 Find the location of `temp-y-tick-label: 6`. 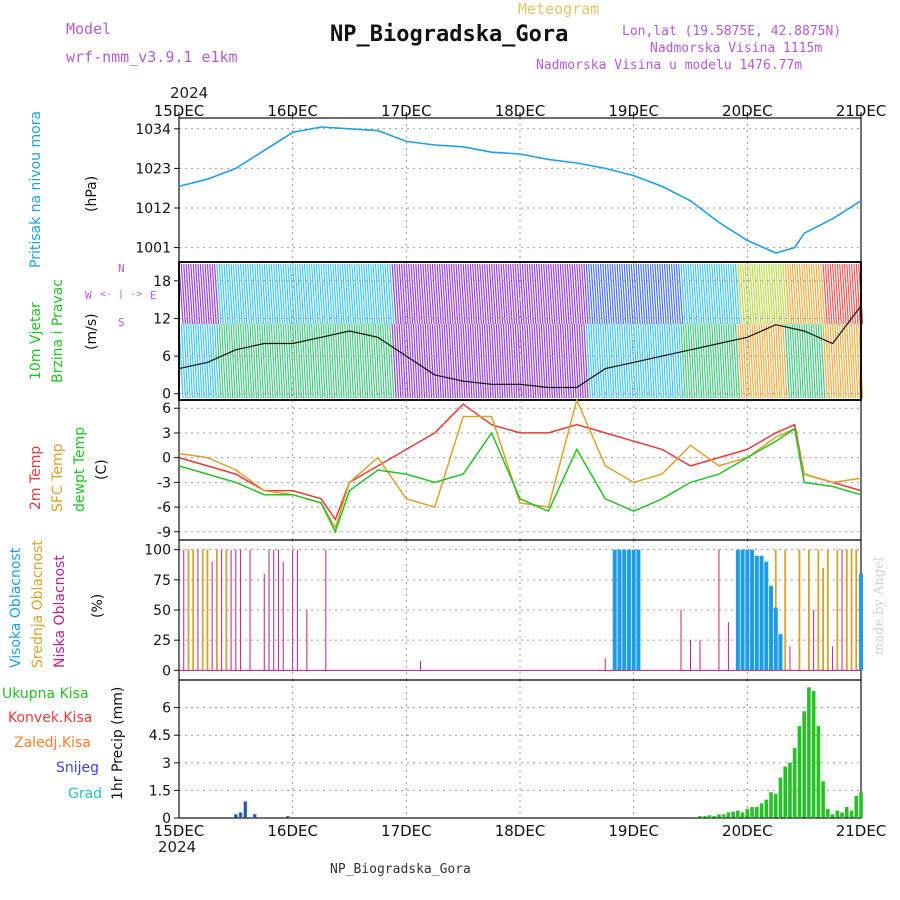

temp-y-tick-label: 6 is located at coordinates (166, 409).